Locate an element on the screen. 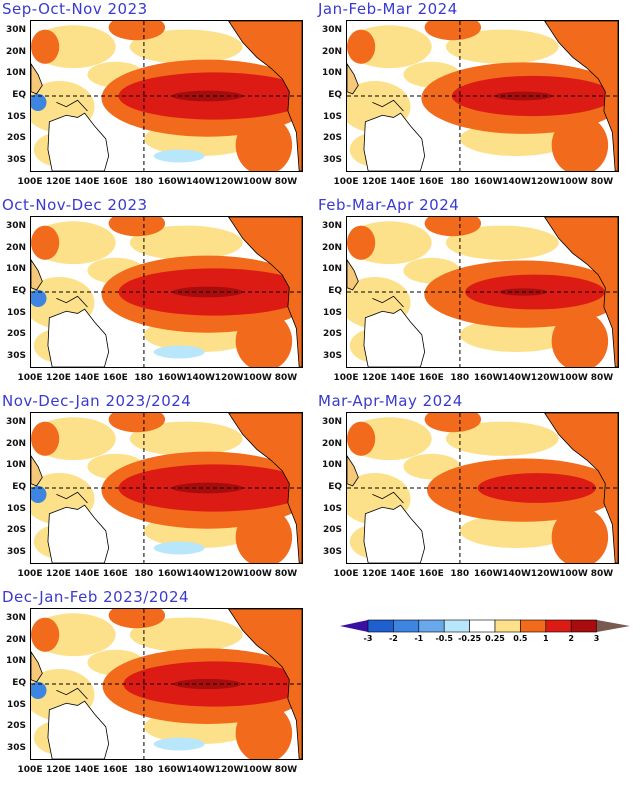 The image size is (644, 786). colorbar-label: 0.25 is located at coordinates (495, 638).